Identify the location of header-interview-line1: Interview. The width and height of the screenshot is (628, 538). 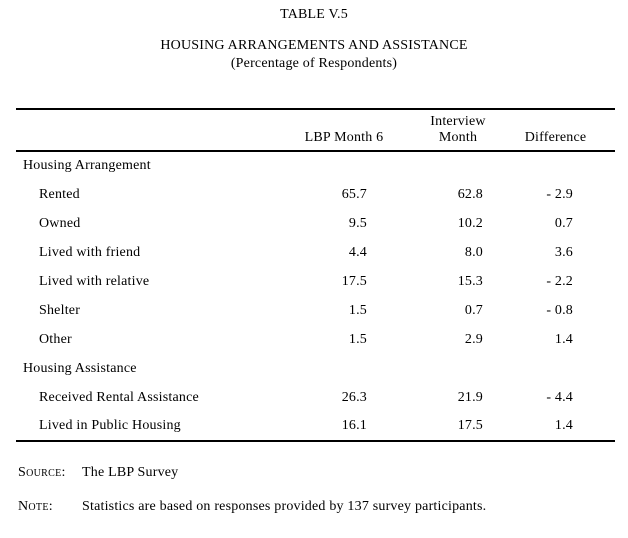
(458, 121).